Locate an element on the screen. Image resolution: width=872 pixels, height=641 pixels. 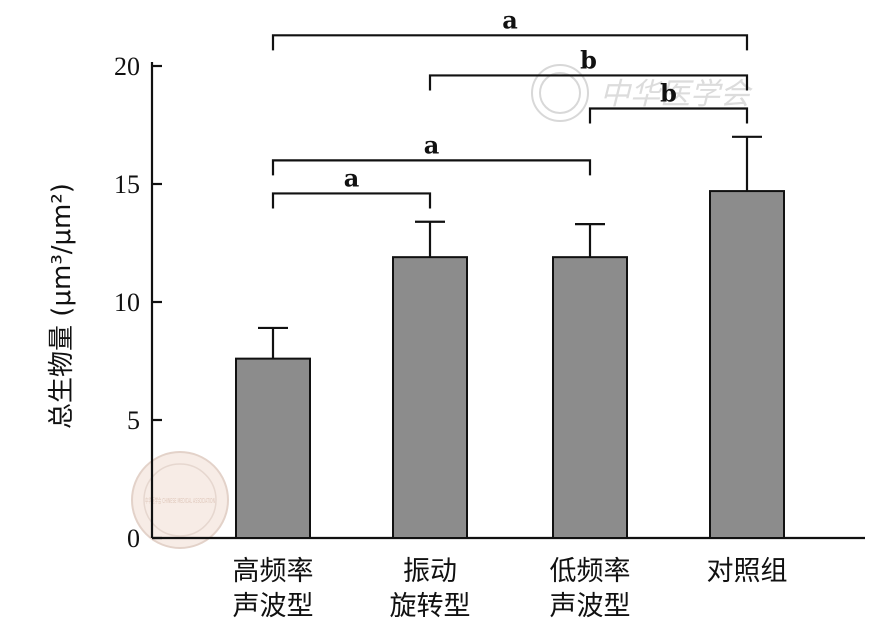
watermark-top-right: 中华医学会 is located at coordinates (642, 93).